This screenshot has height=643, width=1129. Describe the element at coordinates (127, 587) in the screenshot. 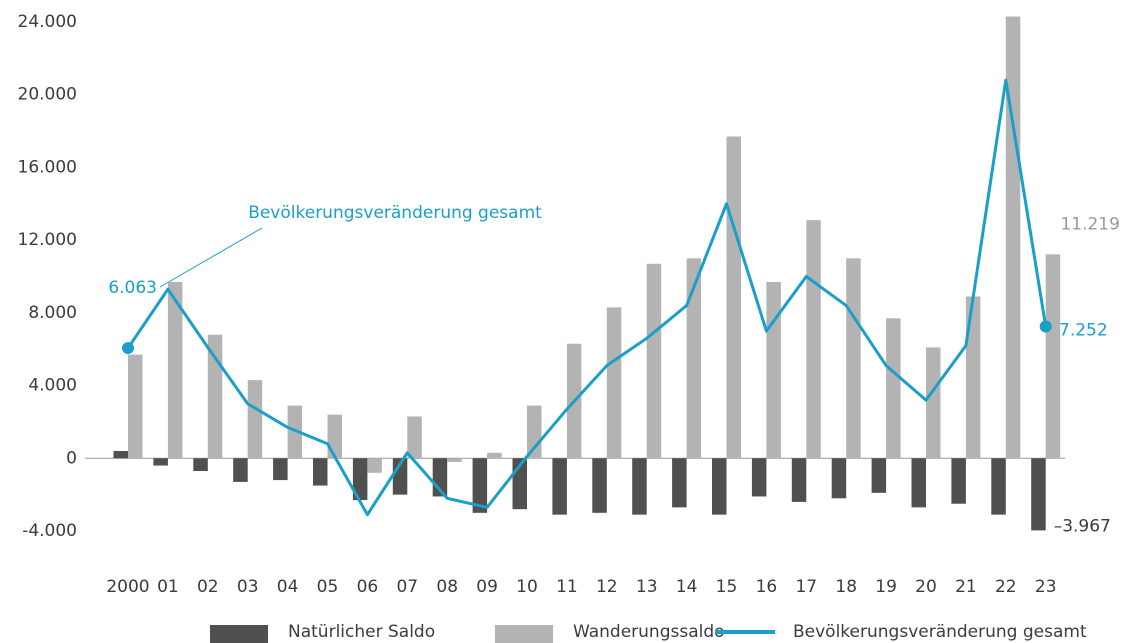

I see `x-tick-label: 2000` at that location.